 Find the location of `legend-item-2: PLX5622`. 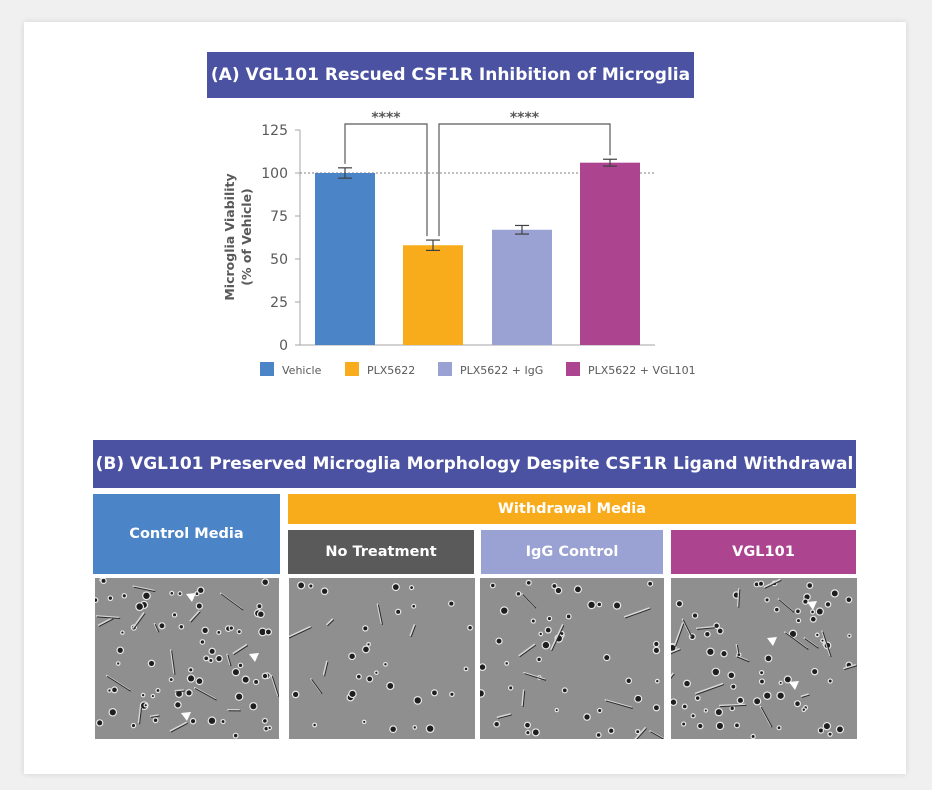

legend-item-2: PLX5622 is located at coordinates (380, 369).